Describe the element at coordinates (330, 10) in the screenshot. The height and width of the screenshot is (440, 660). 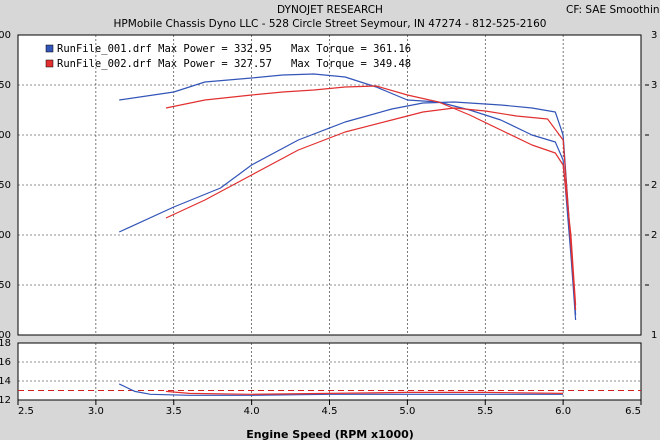
I see `chart-title: DYNOJET RESEARCH` at that location.